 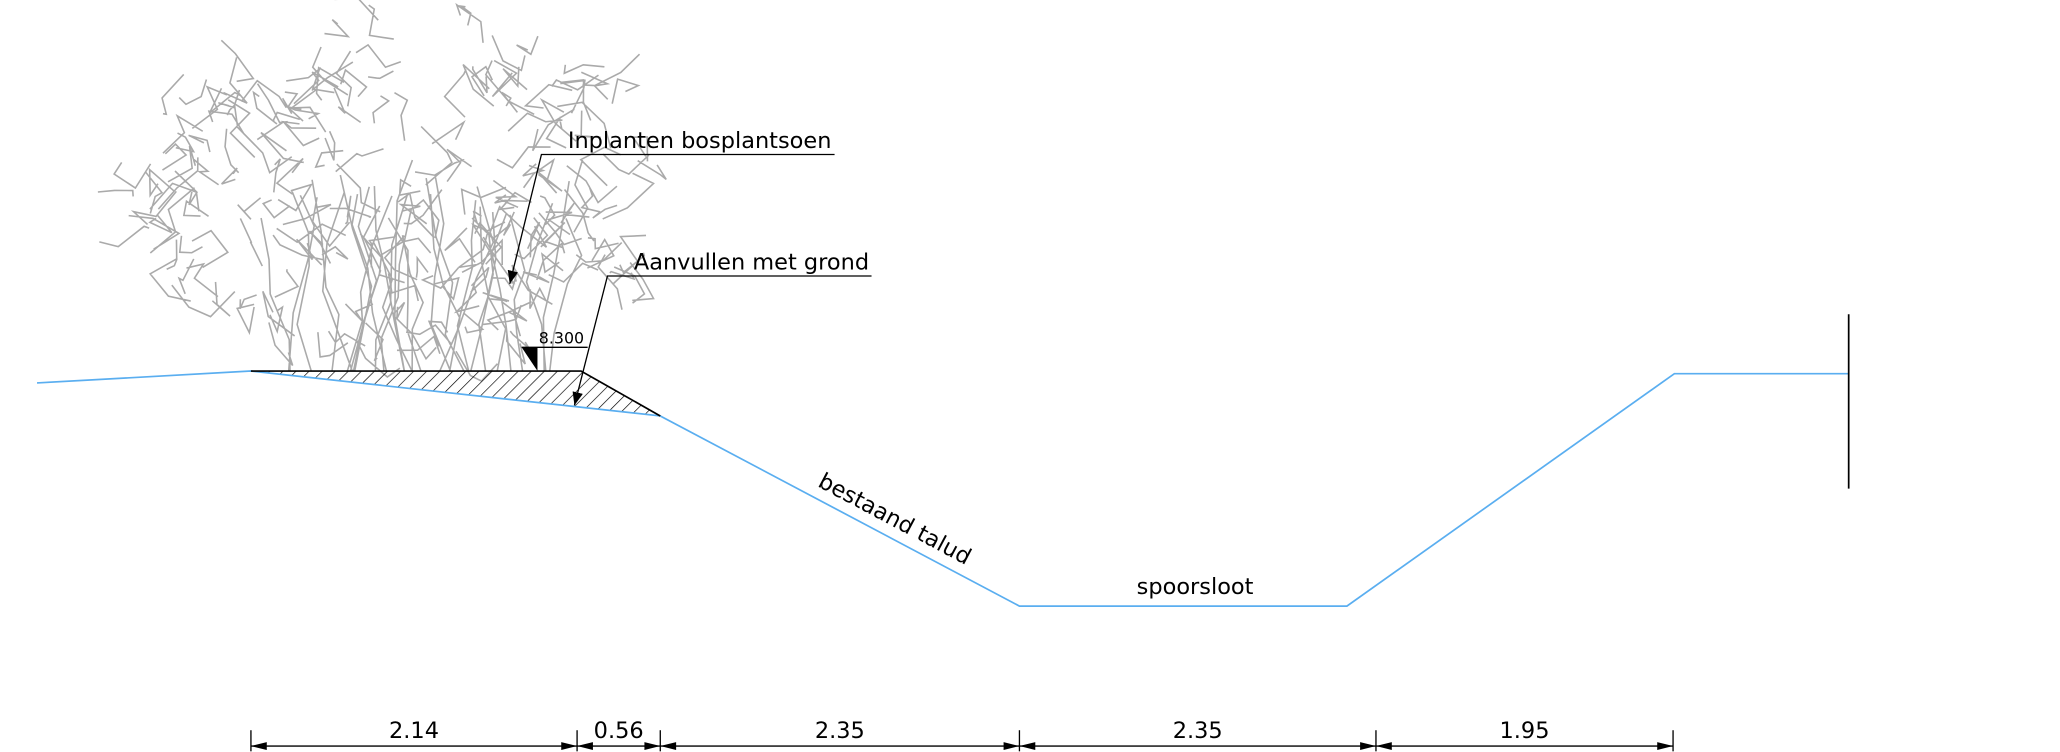 I want to click on fill-label: Aanvullen met grond, so click(x=751, y=262).